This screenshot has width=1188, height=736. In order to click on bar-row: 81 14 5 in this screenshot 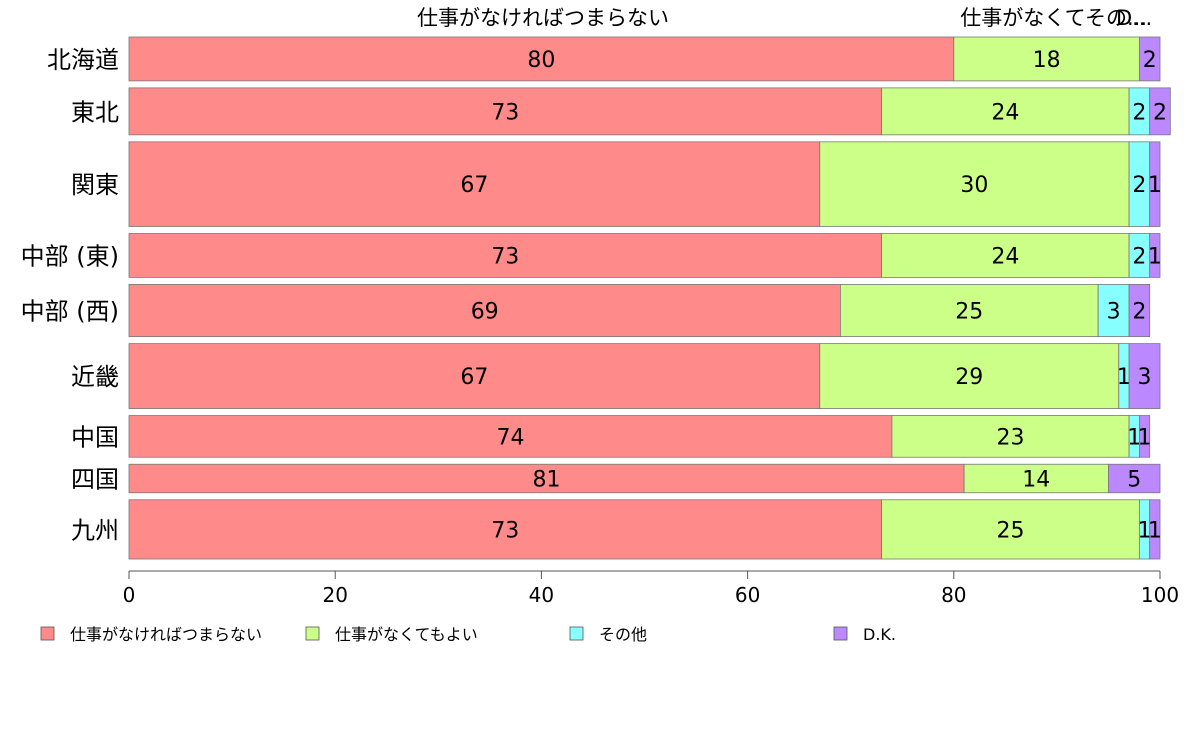, I will do `click(644, 478)`.